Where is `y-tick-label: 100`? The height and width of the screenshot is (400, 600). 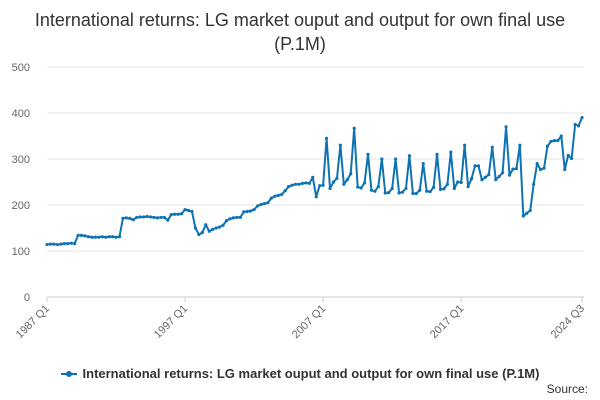
y-tick-label: 100 is located at coordinates (21, 252).